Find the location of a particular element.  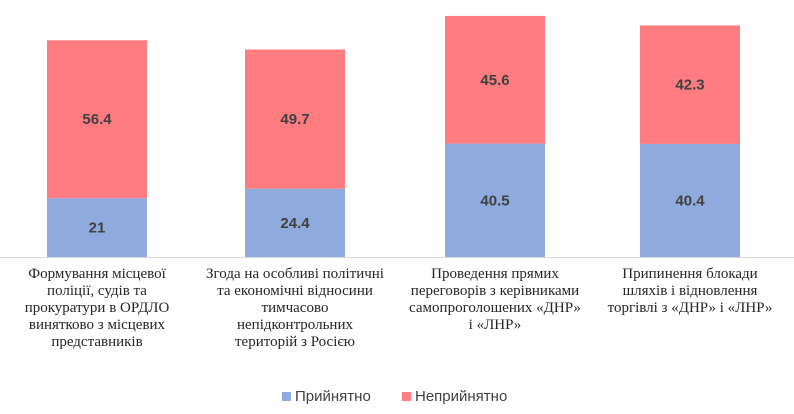

legend: Прийнятно Неприйнятно is located at coordinates (394, 396).